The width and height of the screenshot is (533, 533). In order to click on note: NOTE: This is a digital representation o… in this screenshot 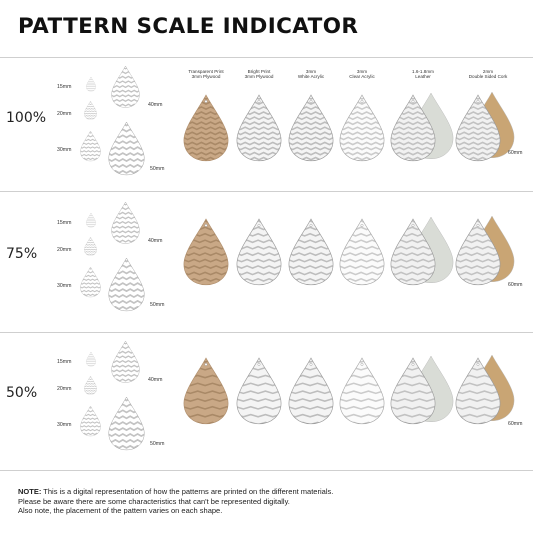, I will do `click(175, 501)`.